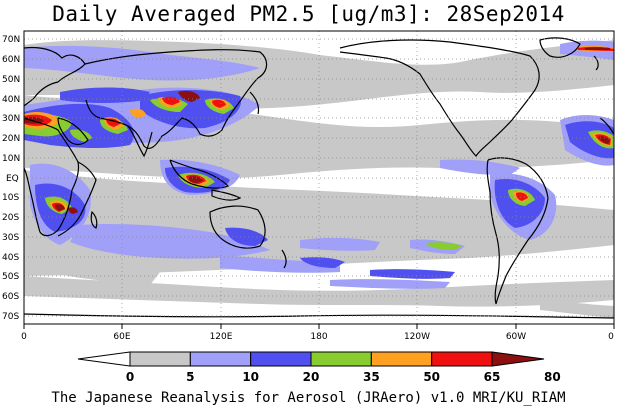 This screenshot has height=410, width=617. Describe the element at coordinates (516, 337) in the screenshot. I see `lon-label: 60W` at that location.